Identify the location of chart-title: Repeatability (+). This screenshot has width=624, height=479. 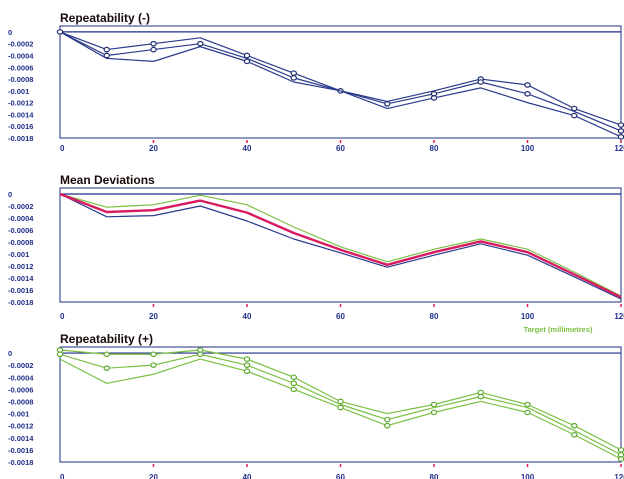
(106, 339).